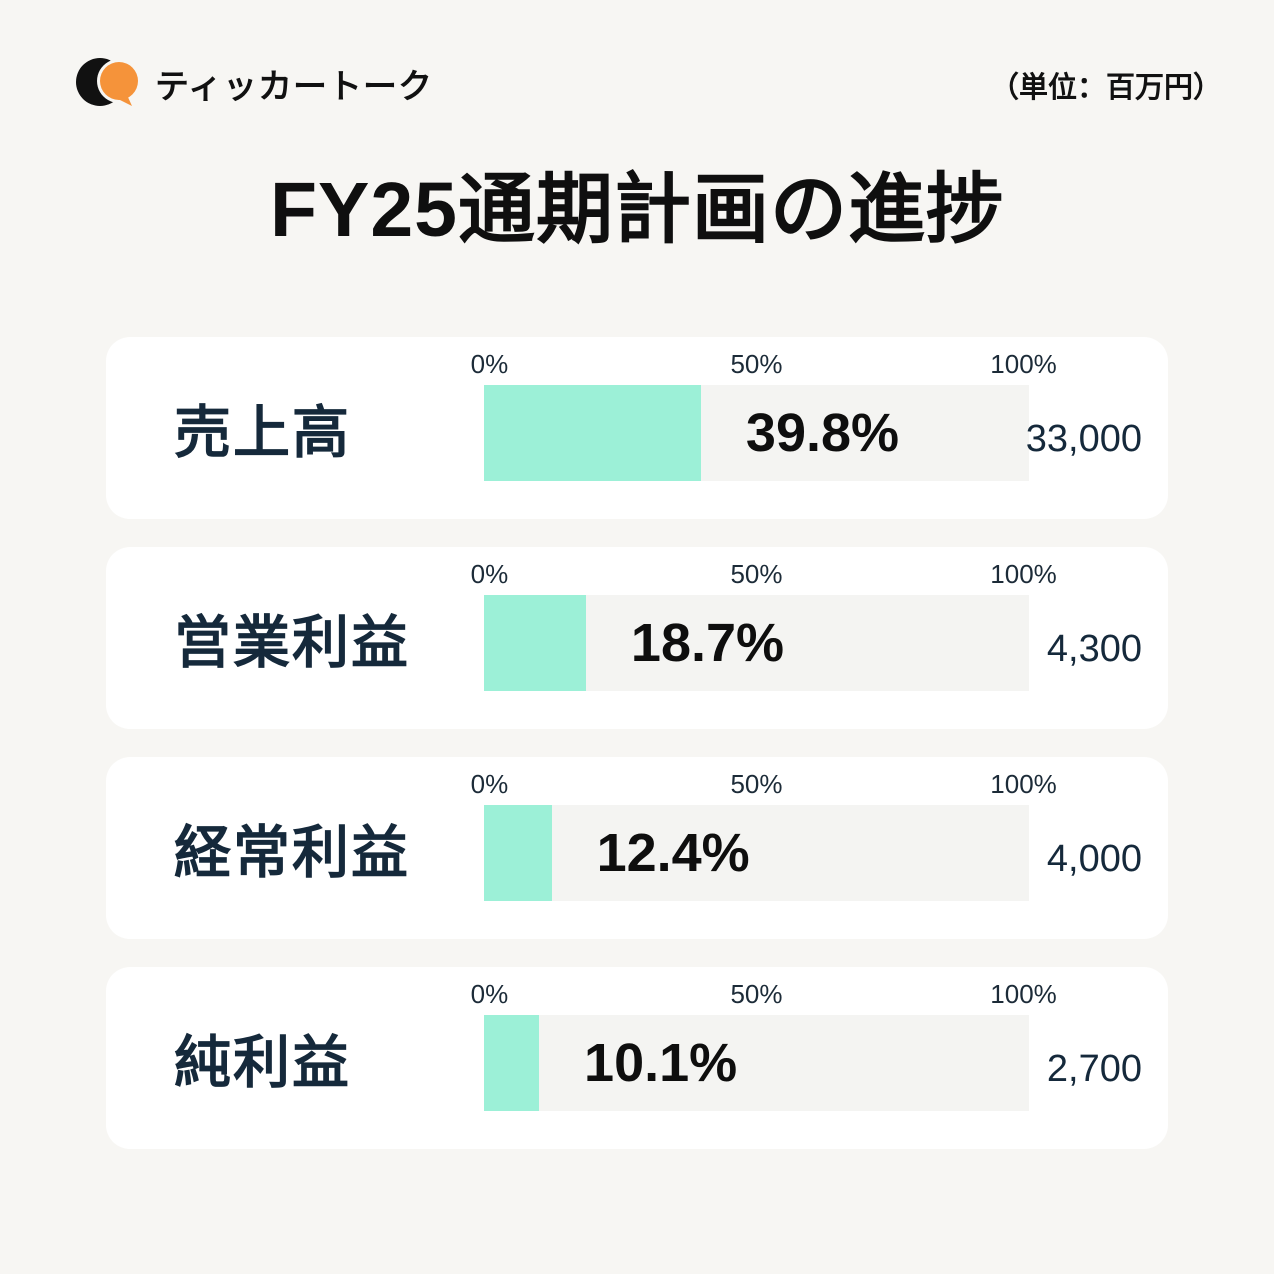 This screenshot has width=1274, height=1274. I want to click on brand-name: ティッカートーク, so click(294, 86).